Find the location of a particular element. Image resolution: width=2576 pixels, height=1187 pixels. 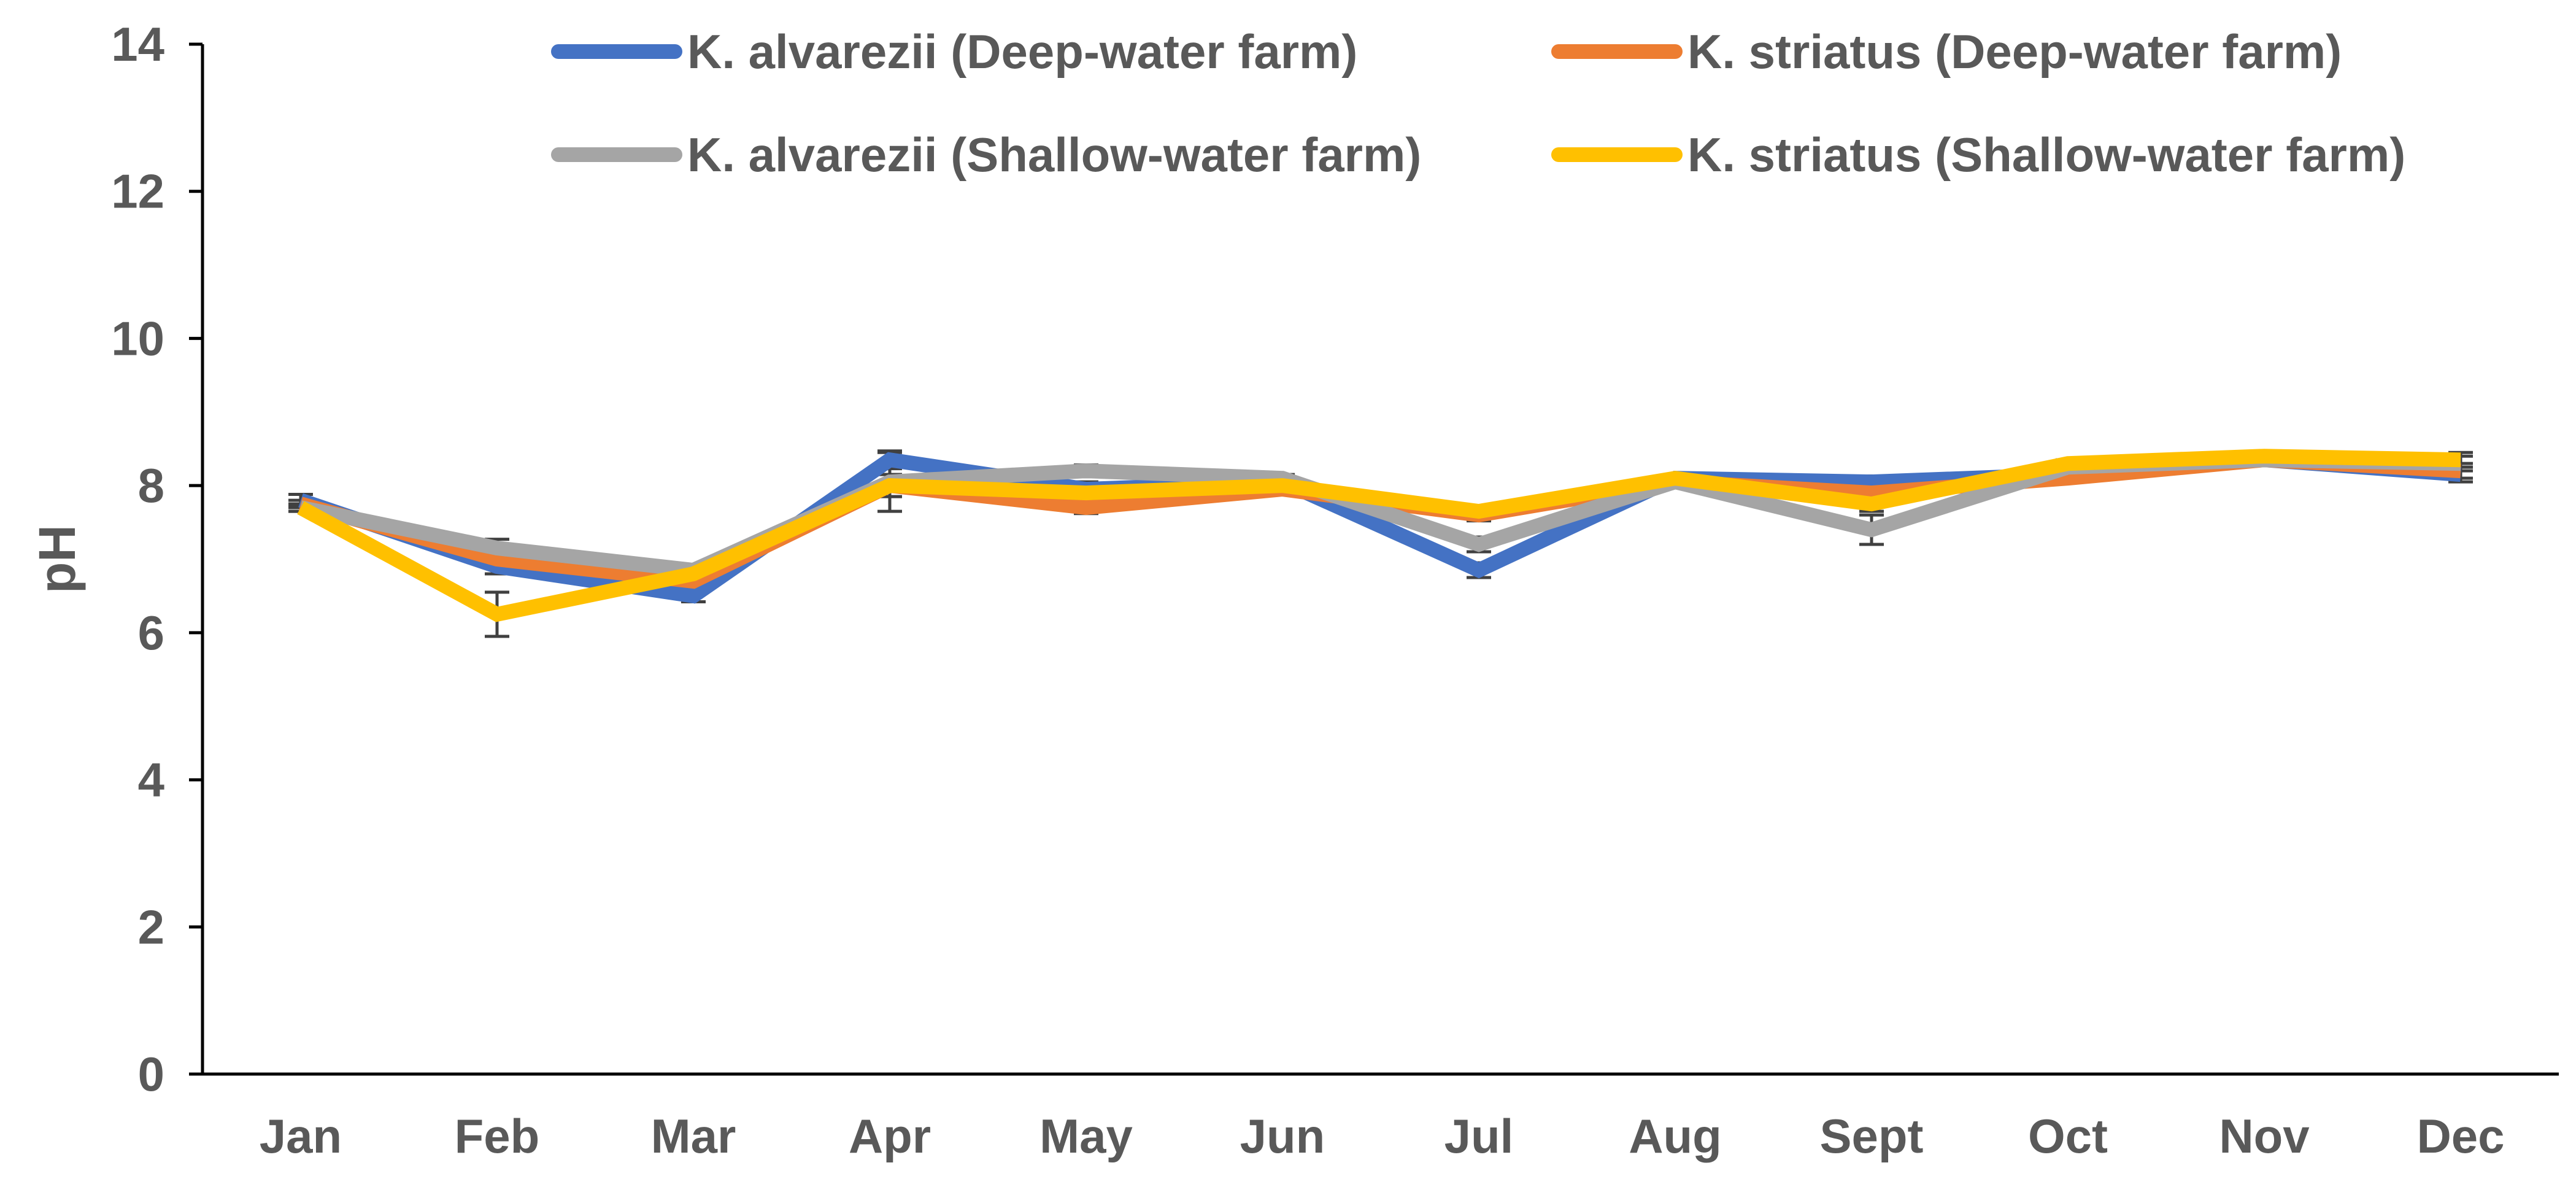

x-tick-label: Jul is located at coordinates (1479, 1136).